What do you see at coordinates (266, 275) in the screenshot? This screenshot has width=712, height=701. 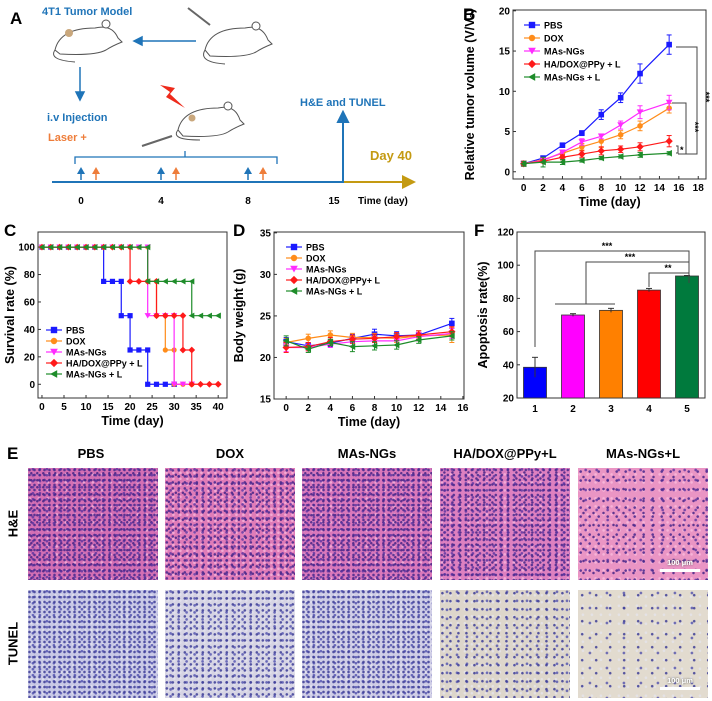 I see `y-tick-label: 30` at bounding box center [266, 275].